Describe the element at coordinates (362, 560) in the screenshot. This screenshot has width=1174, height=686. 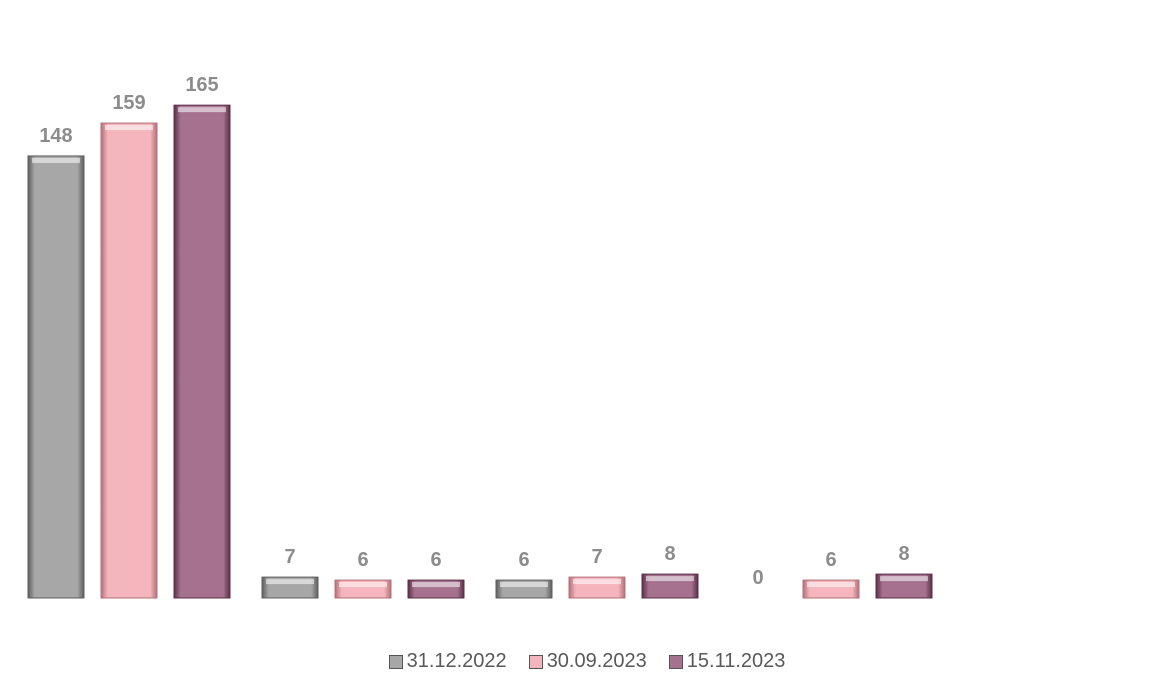
I see `data-label-series-2-group-2: 6` at that location.